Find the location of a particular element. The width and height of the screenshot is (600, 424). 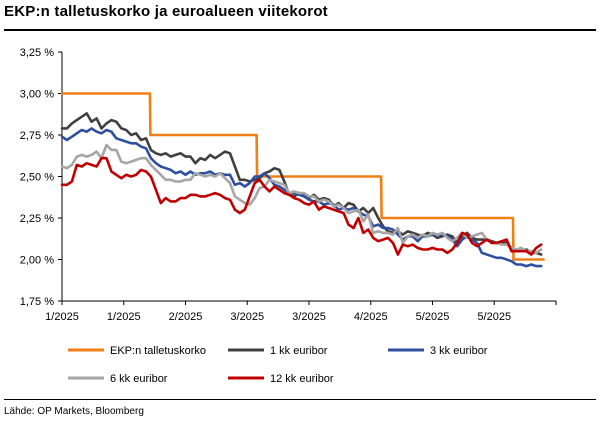

y-tick-label: 3,25 % is located at coordinates (37, 53).